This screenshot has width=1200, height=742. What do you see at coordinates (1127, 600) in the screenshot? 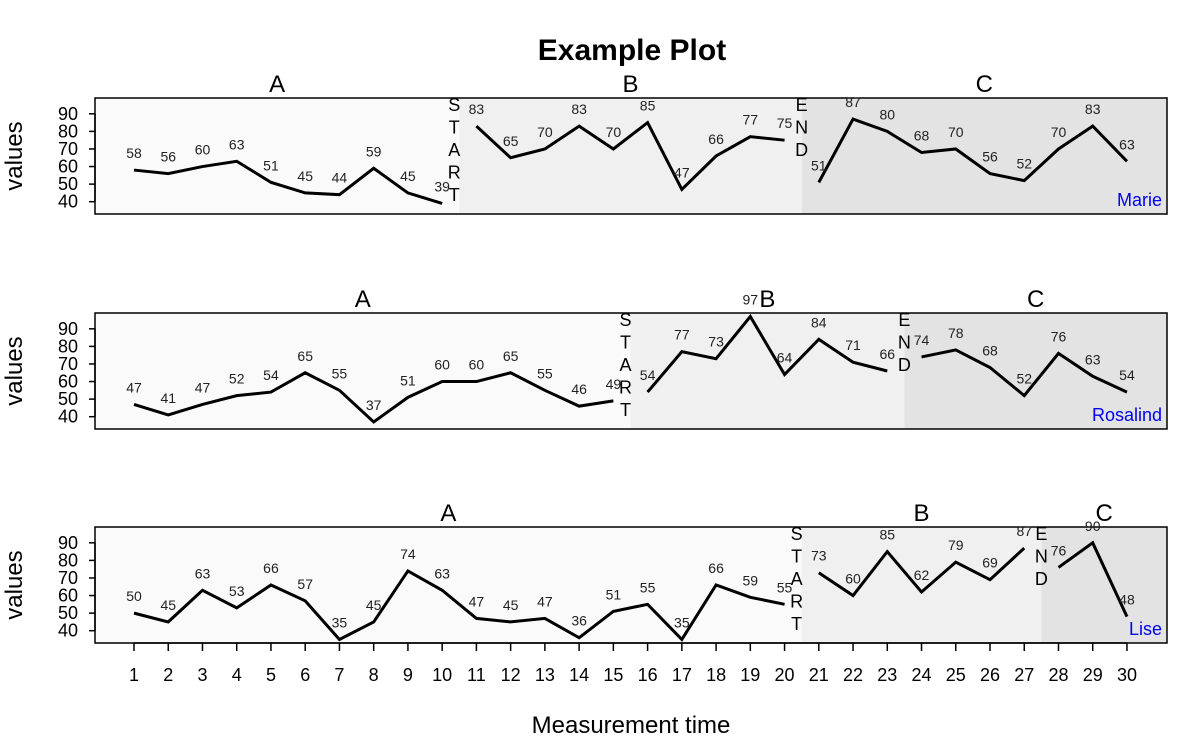
I see `data-label: 48` at bounding box center [1127, 600].